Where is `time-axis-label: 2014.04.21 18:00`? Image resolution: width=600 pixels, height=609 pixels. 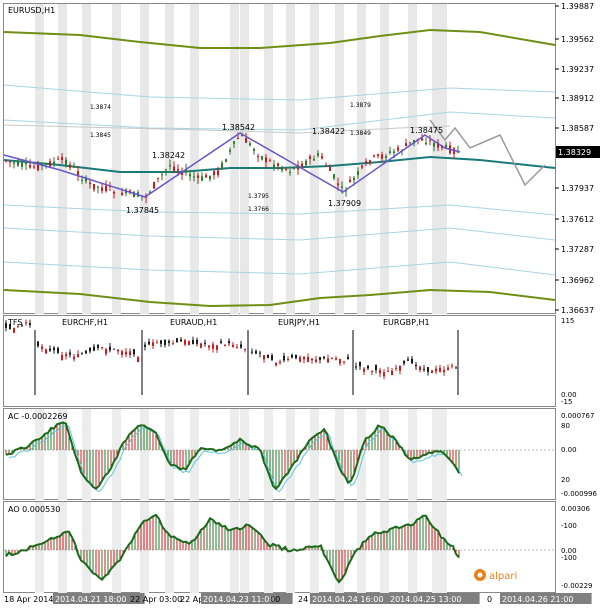
time-axis-label: 2014.04.21 18:00 is located at coordinates (90, 599).